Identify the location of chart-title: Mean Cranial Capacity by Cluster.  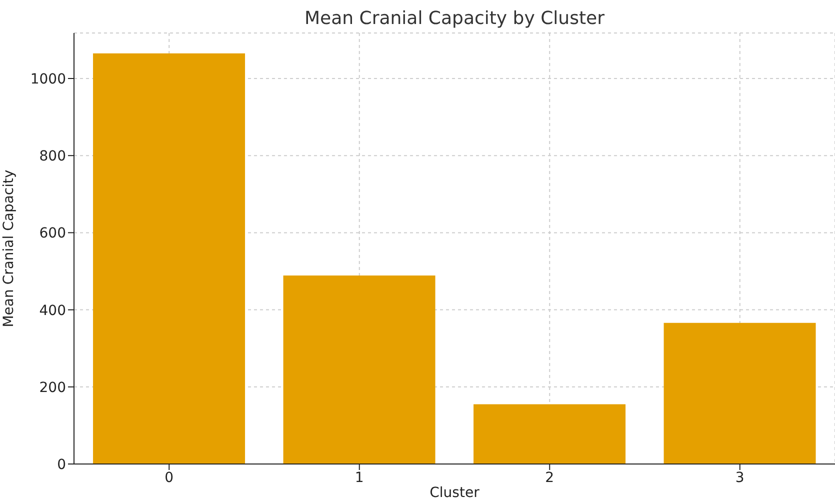
(455, 18).